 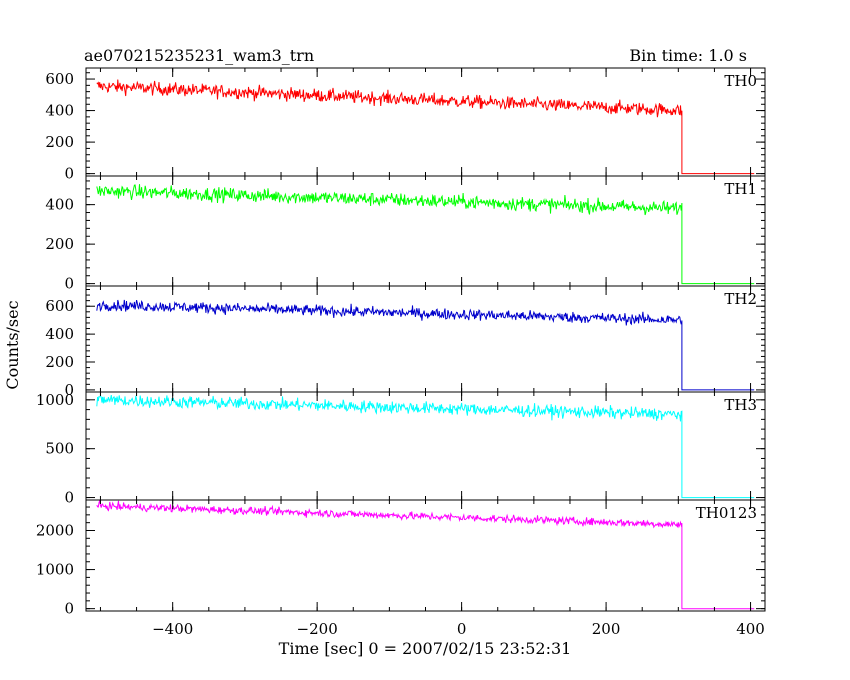 I want to click on series-line-th0123, so click(x=425, y=555).